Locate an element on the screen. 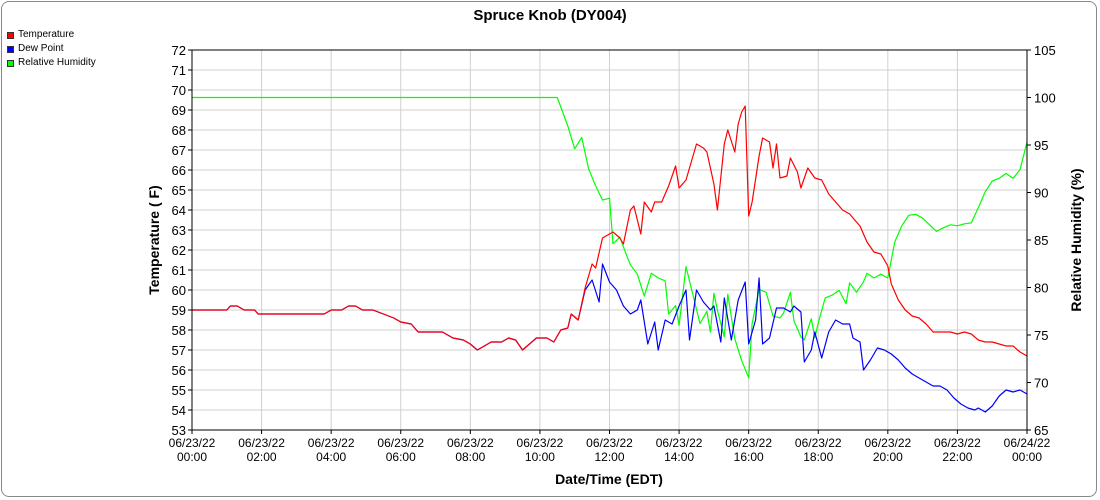  y-right-tick-label: 90 is located at coordinates (1041, 193).